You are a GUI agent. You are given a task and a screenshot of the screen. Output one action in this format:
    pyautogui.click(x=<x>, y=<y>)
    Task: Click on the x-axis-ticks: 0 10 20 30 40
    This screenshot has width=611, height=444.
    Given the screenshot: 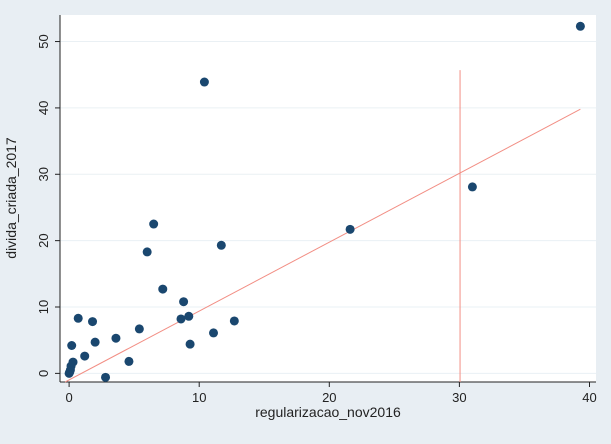 What is the action you would take?
    pyautogui.click(x=331, y=393)
    